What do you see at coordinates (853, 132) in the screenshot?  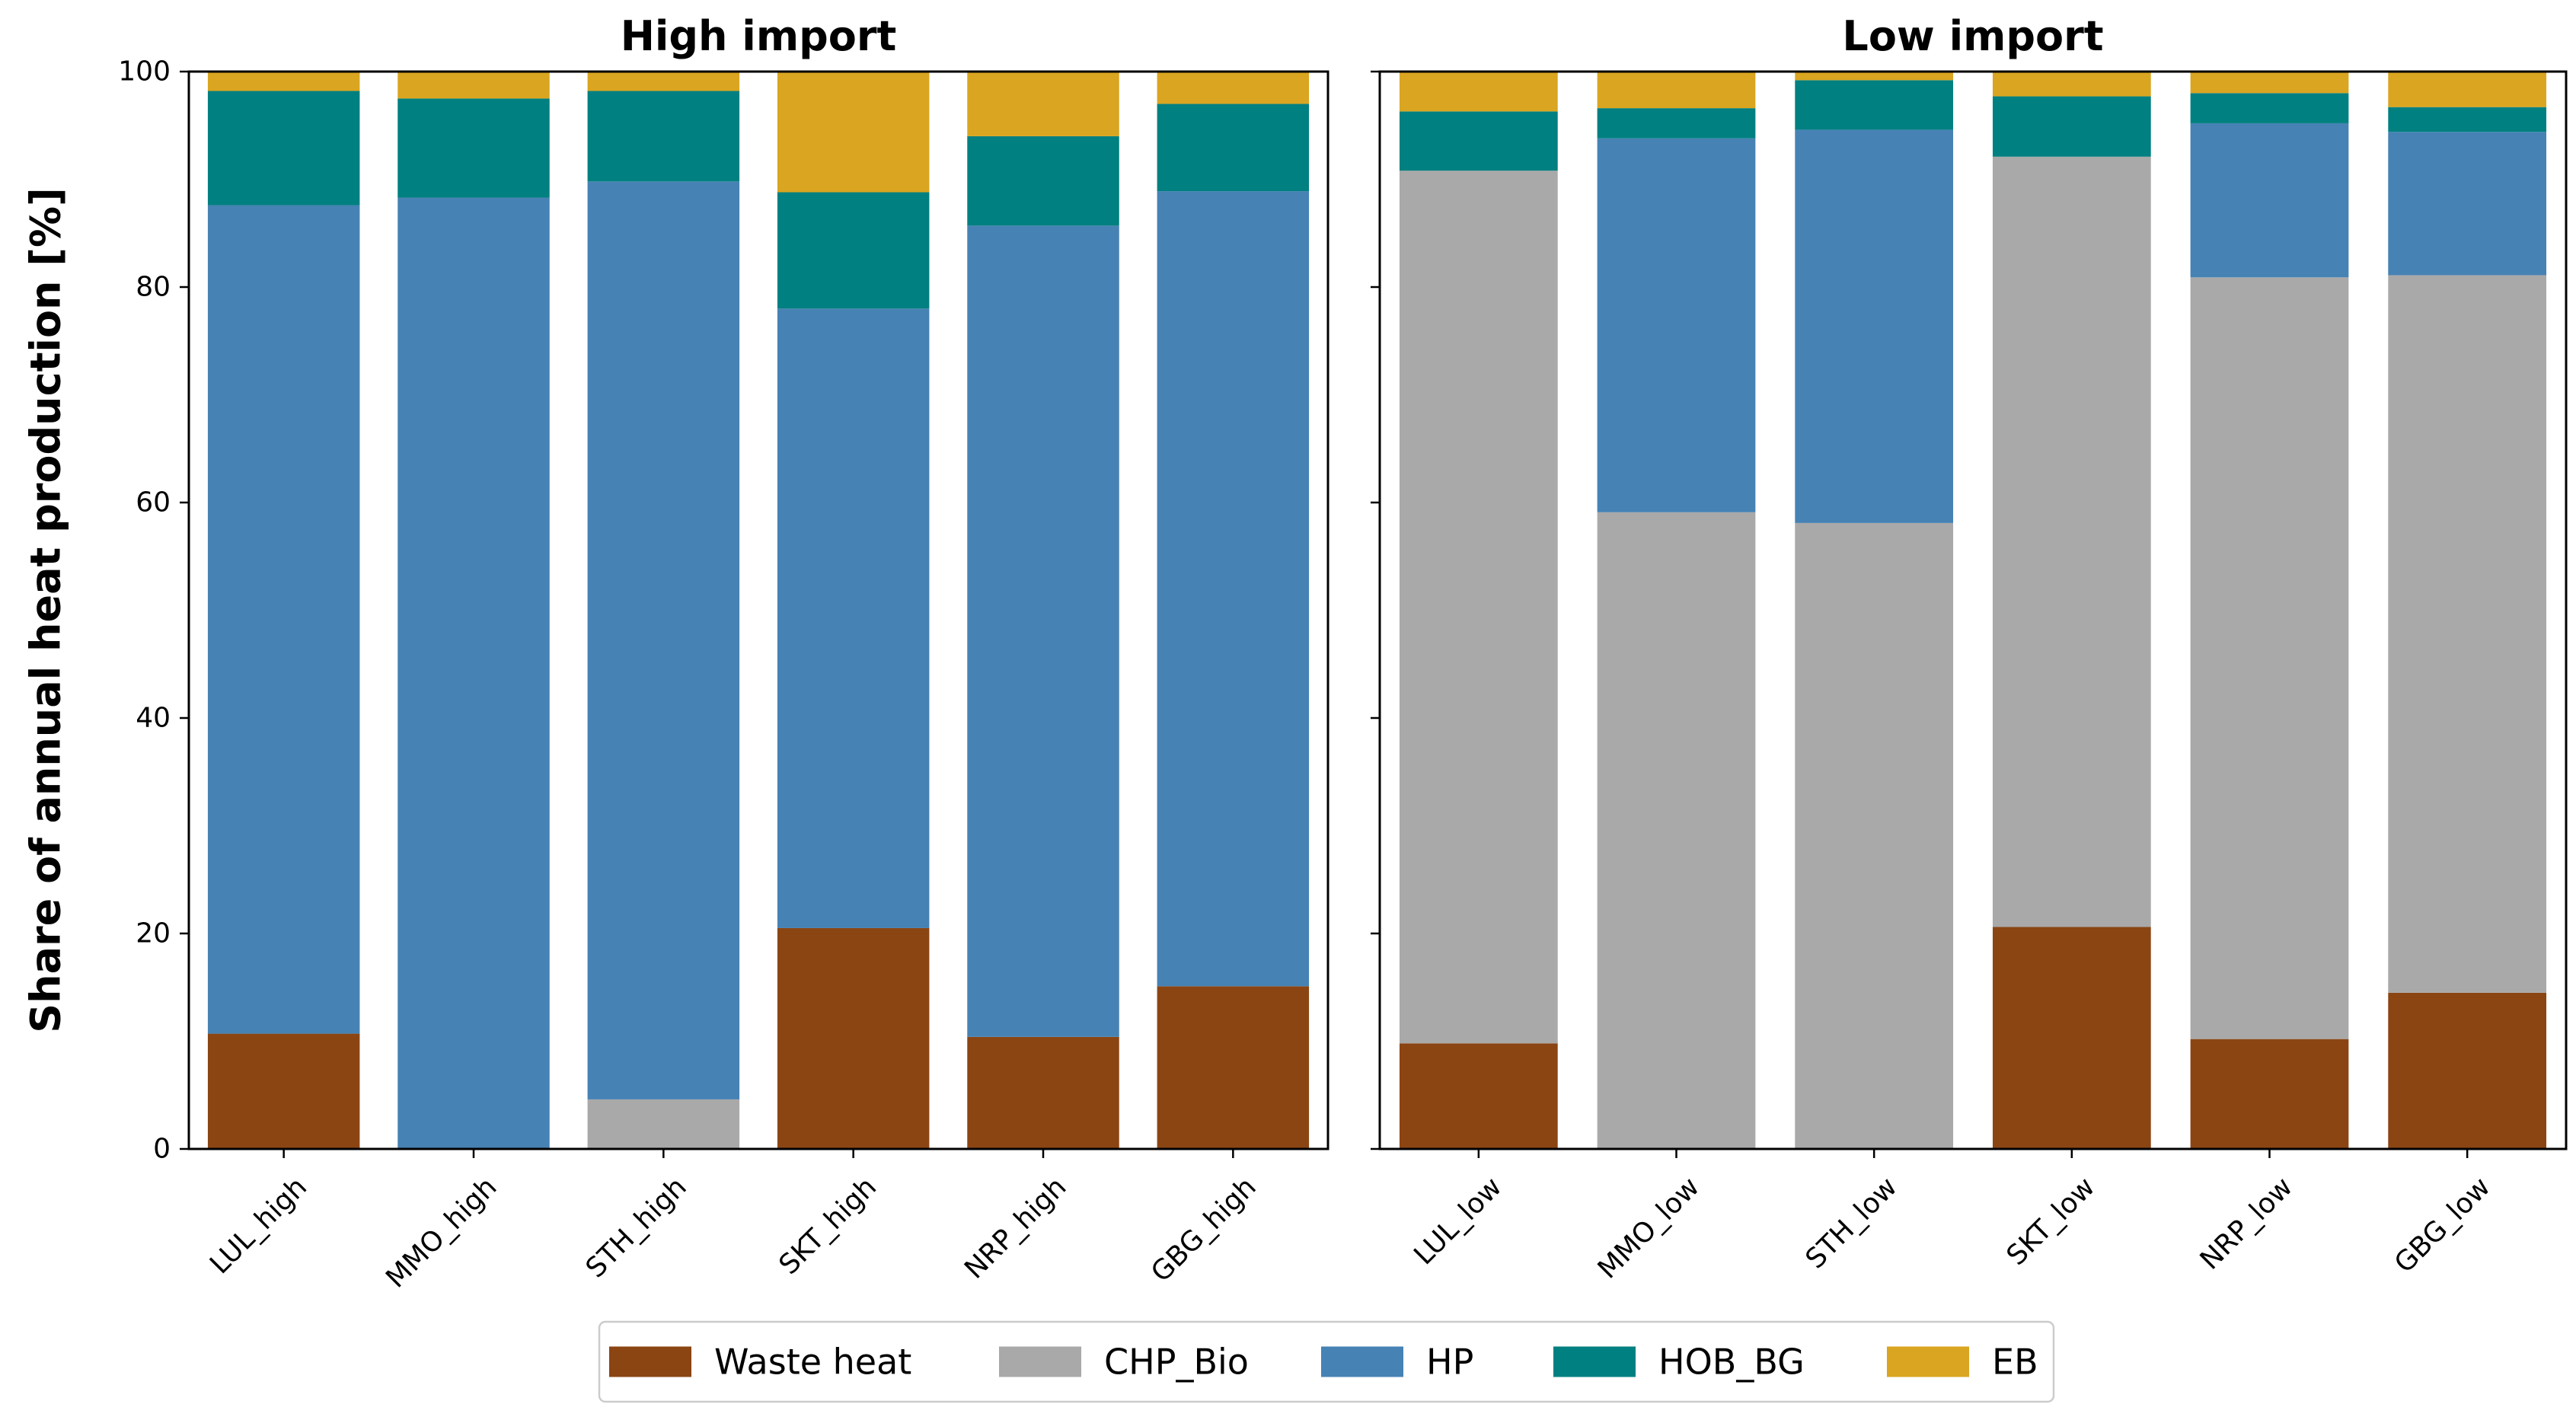 I see `bar-skt-high-eb` at bounding box center [853, 132].